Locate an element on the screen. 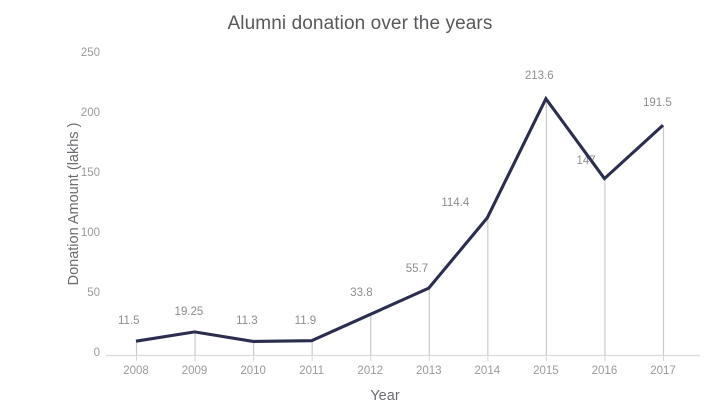 The height and width of the screenshot is (419, 720). data-point-label: 19.25 is located at coordinates (189, 311).